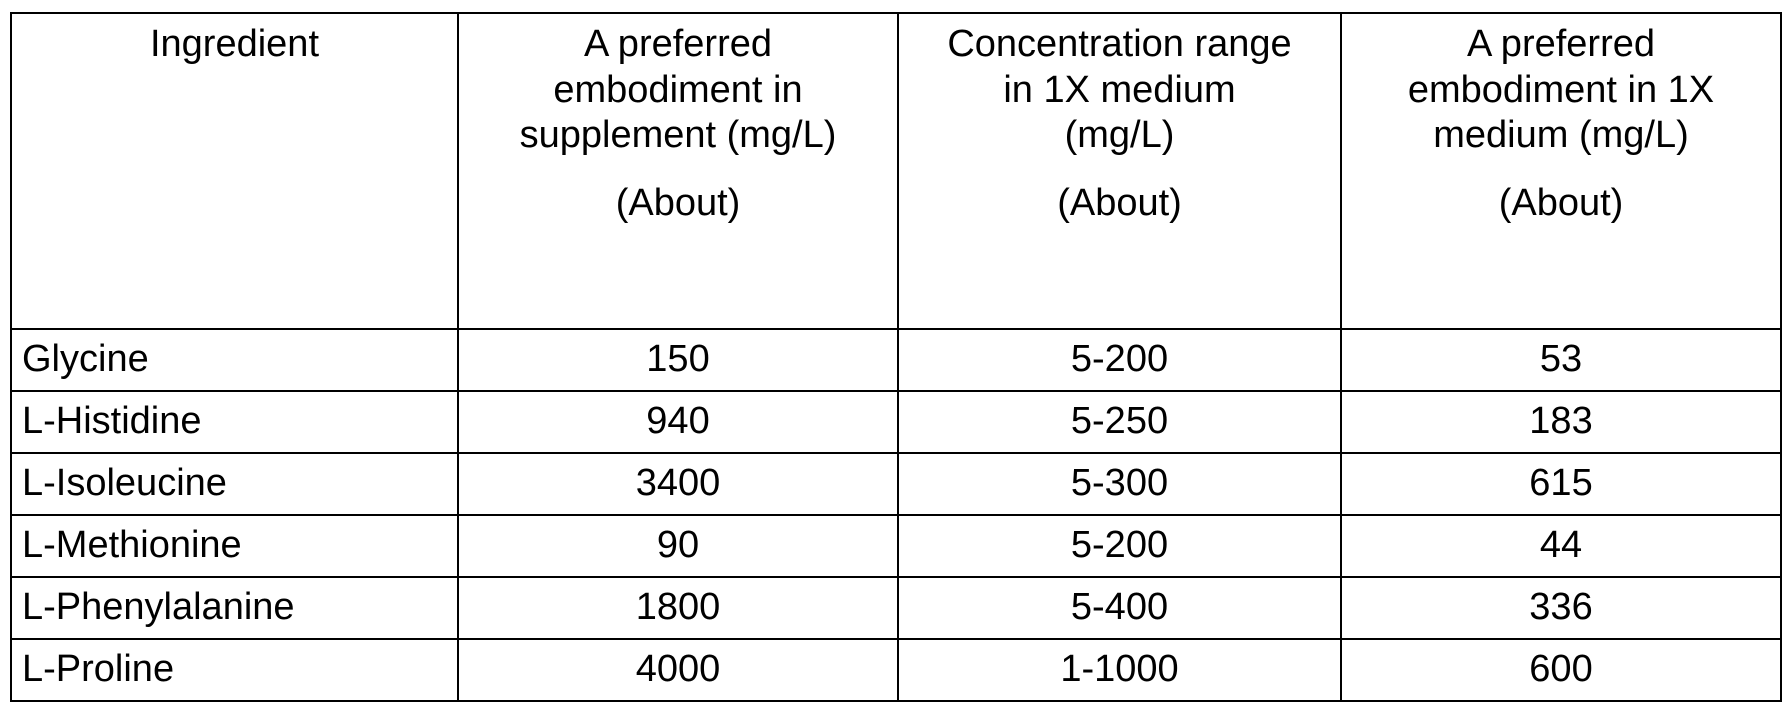  Describe the element at coordinates (234, 670) in the screenshot. I see `ingredient-cell: L-Proline` at that location.